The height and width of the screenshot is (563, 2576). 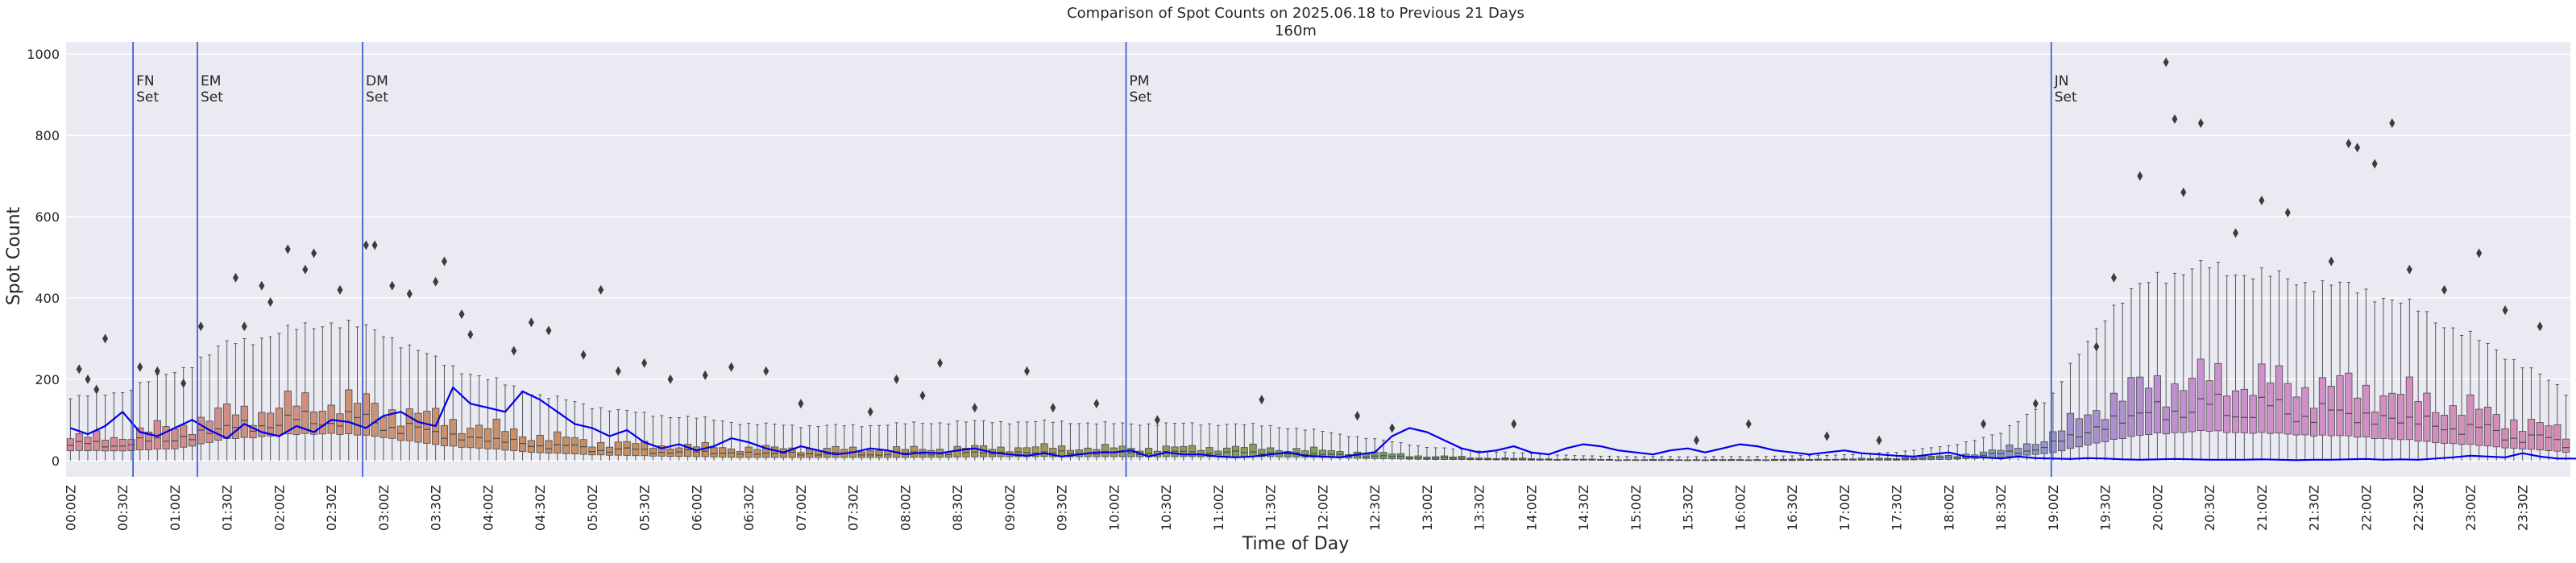 What do you see at coordinates (1010, 508) in the screenshot?
I see `x-tick-label: 09:00Z` at bounding box center [1010, 508].